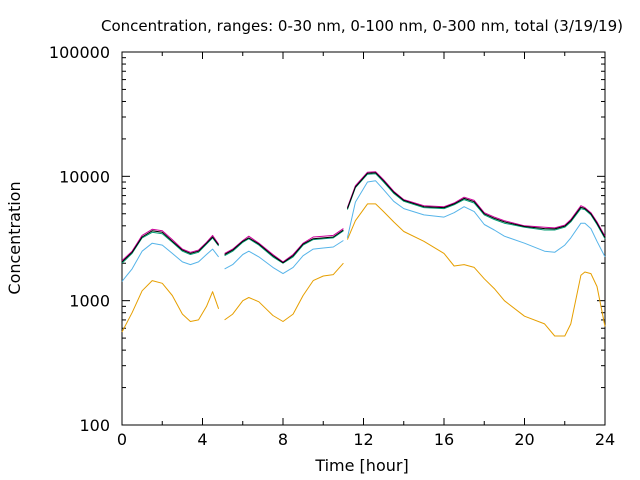 This screenshot has height=480, width=640. Describe the element at coordinates (79, 52) in the screenshot. I see `y-tick-label: 100000` at that location.